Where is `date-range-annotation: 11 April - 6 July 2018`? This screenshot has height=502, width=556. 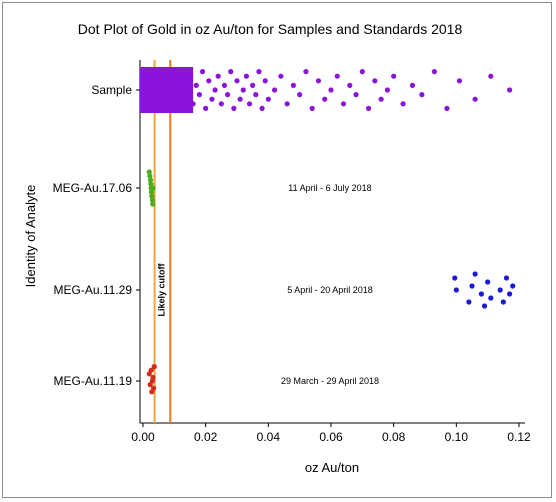 date-range-annotation: 11 April - 6 July 2018 is located at coordinates (329, 188).